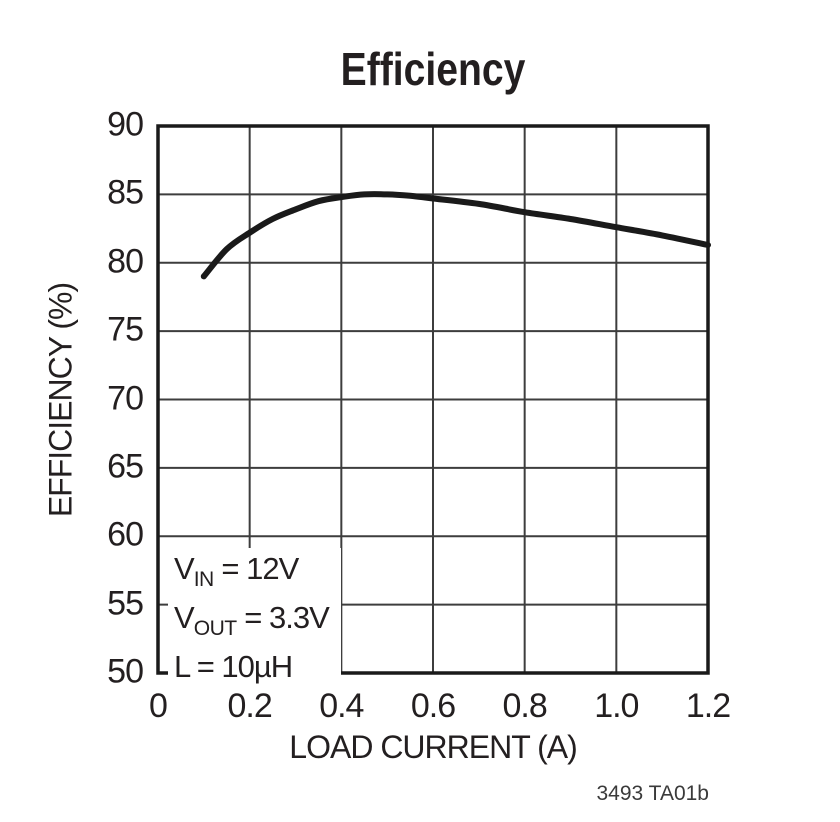 The height and width of the screenshot is (822, 840). I want to click on annotation-line: VOUT = 3.3V, so click(252, 620).